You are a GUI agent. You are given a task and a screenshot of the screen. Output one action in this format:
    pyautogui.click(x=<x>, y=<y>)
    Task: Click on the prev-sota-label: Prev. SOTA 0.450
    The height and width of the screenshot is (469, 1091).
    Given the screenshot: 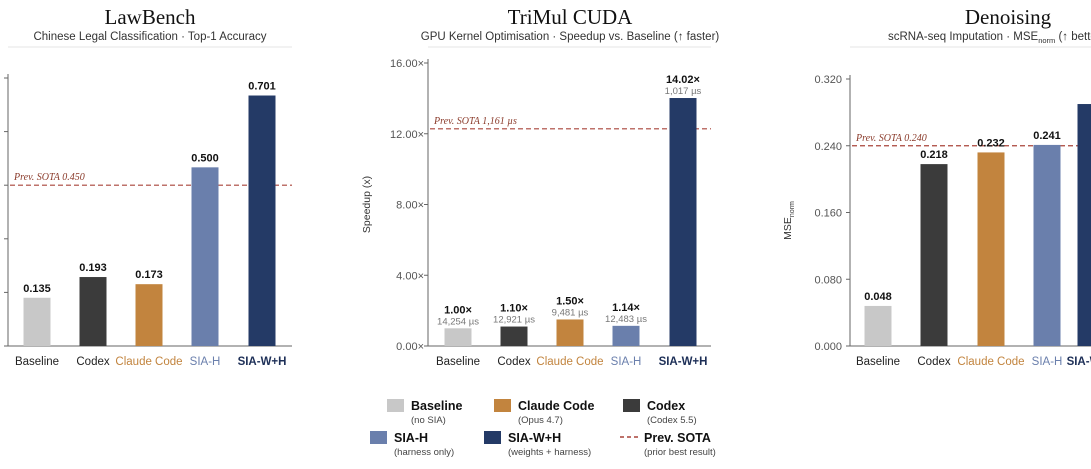 What is the action you would take?
    pyautogui.click(x=49, y=177)
    